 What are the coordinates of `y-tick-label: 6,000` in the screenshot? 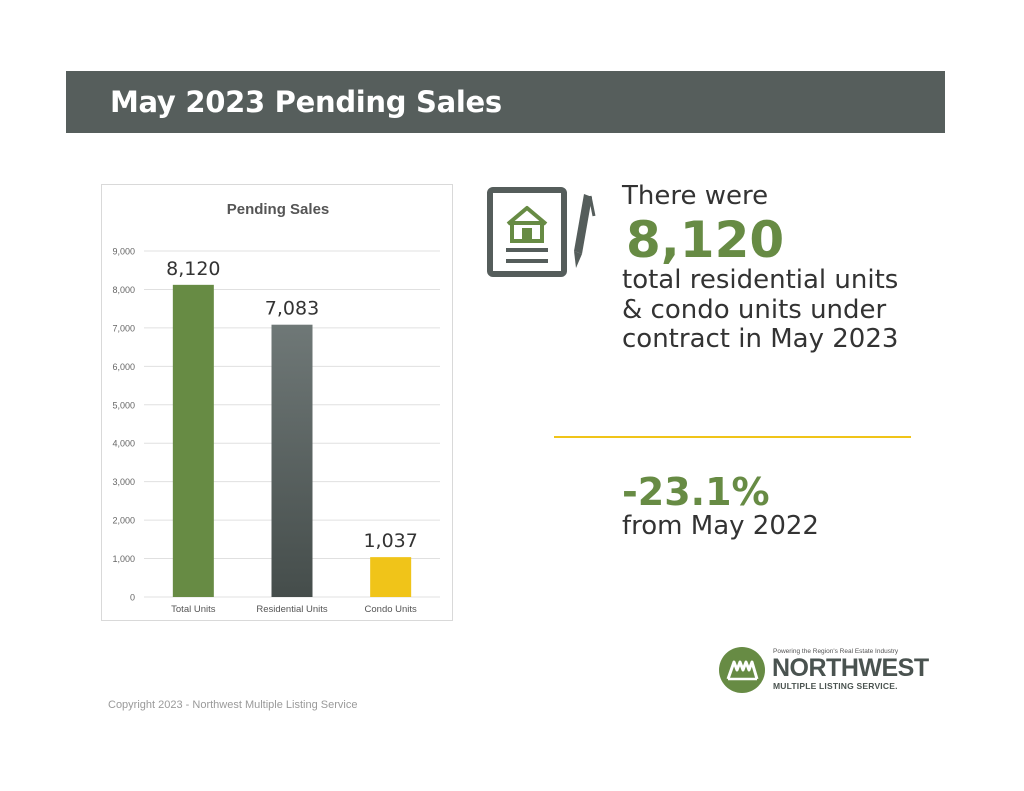 It's located at (123, 367).